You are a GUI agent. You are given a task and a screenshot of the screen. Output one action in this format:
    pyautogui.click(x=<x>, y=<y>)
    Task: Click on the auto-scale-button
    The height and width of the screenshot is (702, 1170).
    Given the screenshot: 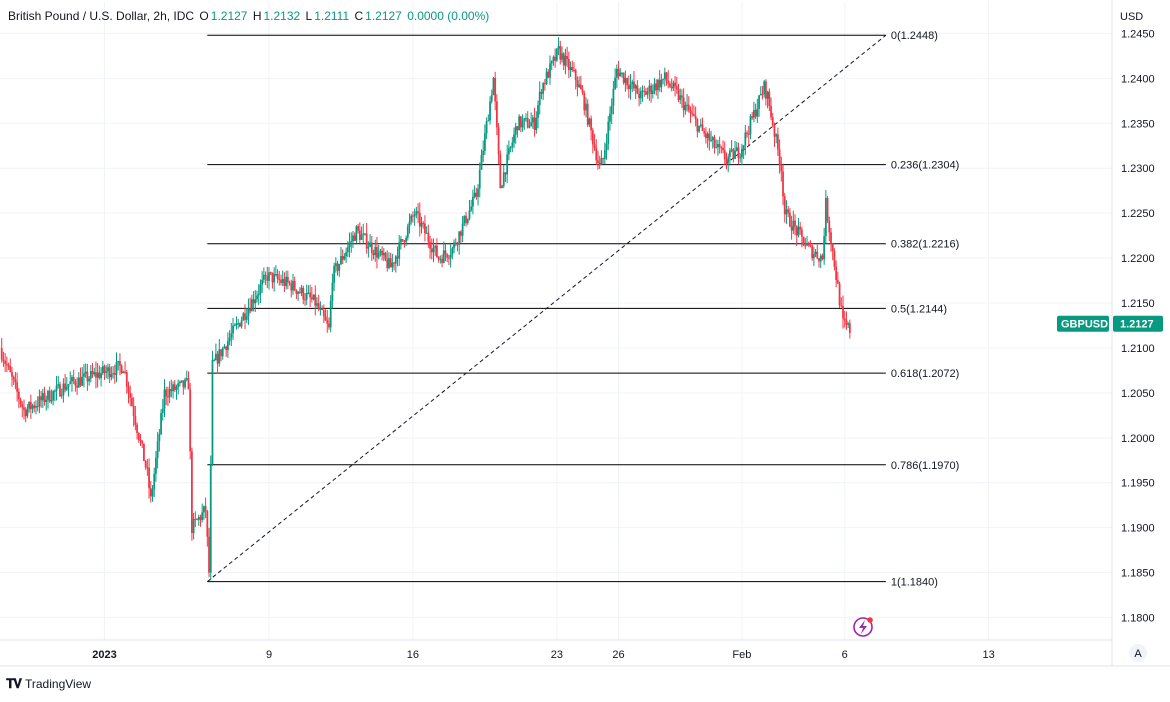 What is the action you would take?
    pyautogui.click(x=1138, y=653)
    